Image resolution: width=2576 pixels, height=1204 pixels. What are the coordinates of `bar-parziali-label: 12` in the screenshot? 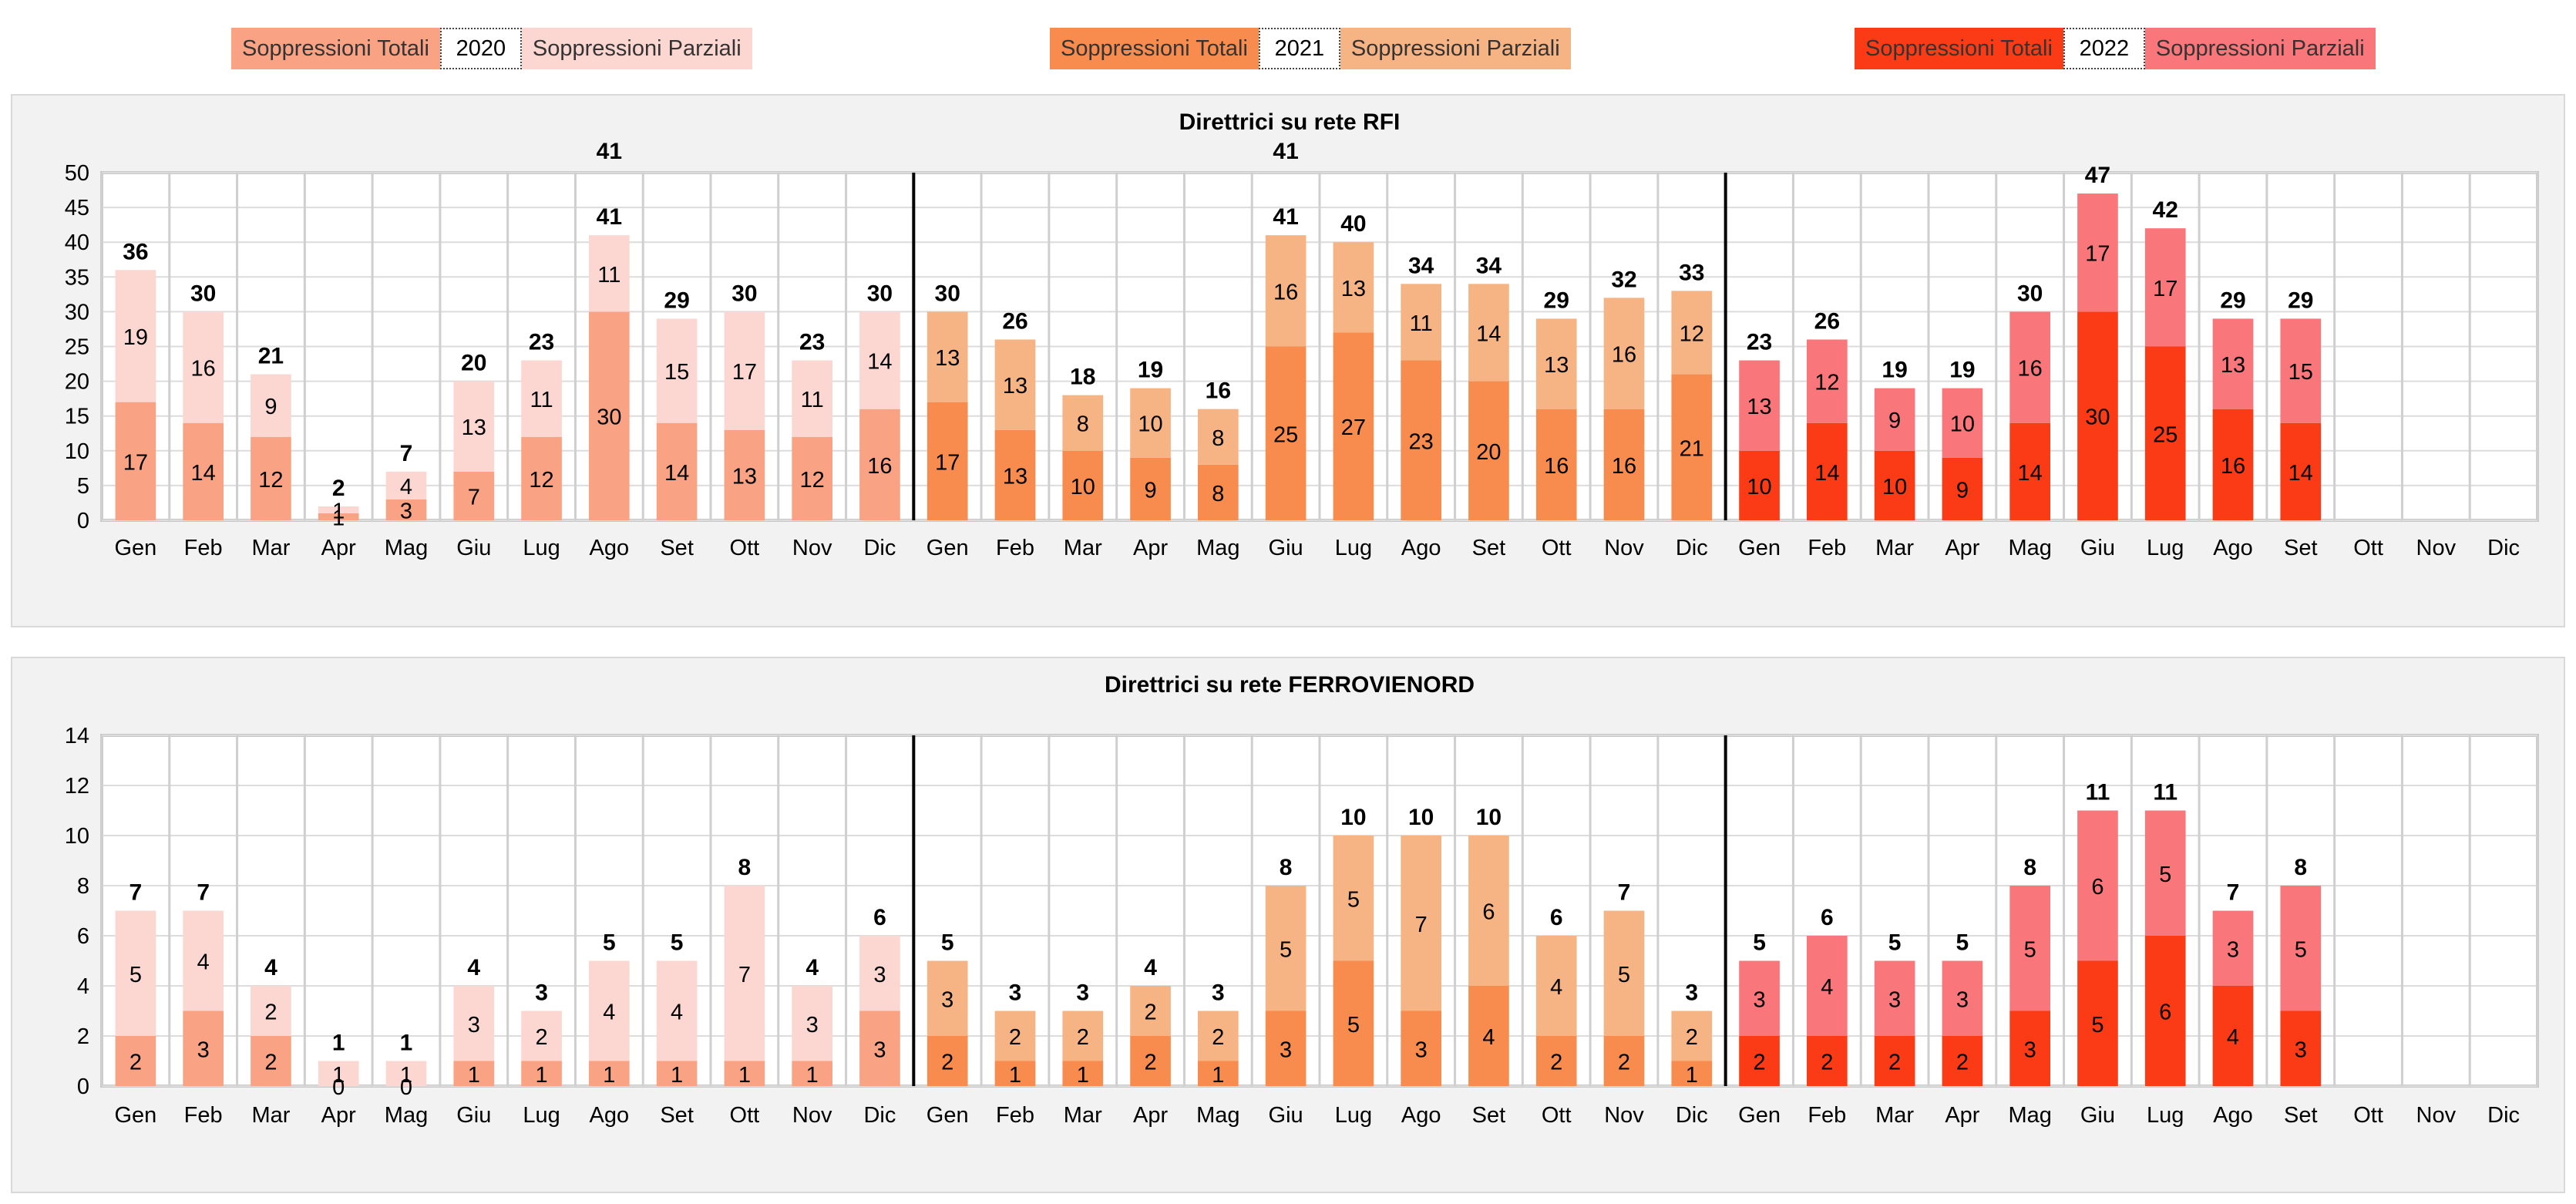 It's located at (1826, 383).